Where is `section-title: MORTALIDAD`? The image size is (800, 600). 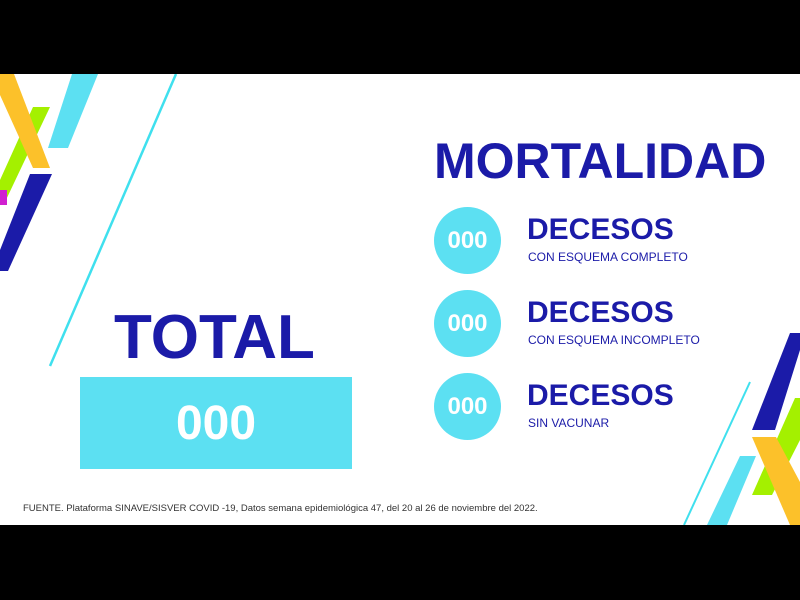 section-title: MORTALIDAD is located at coordinates (600, 161).